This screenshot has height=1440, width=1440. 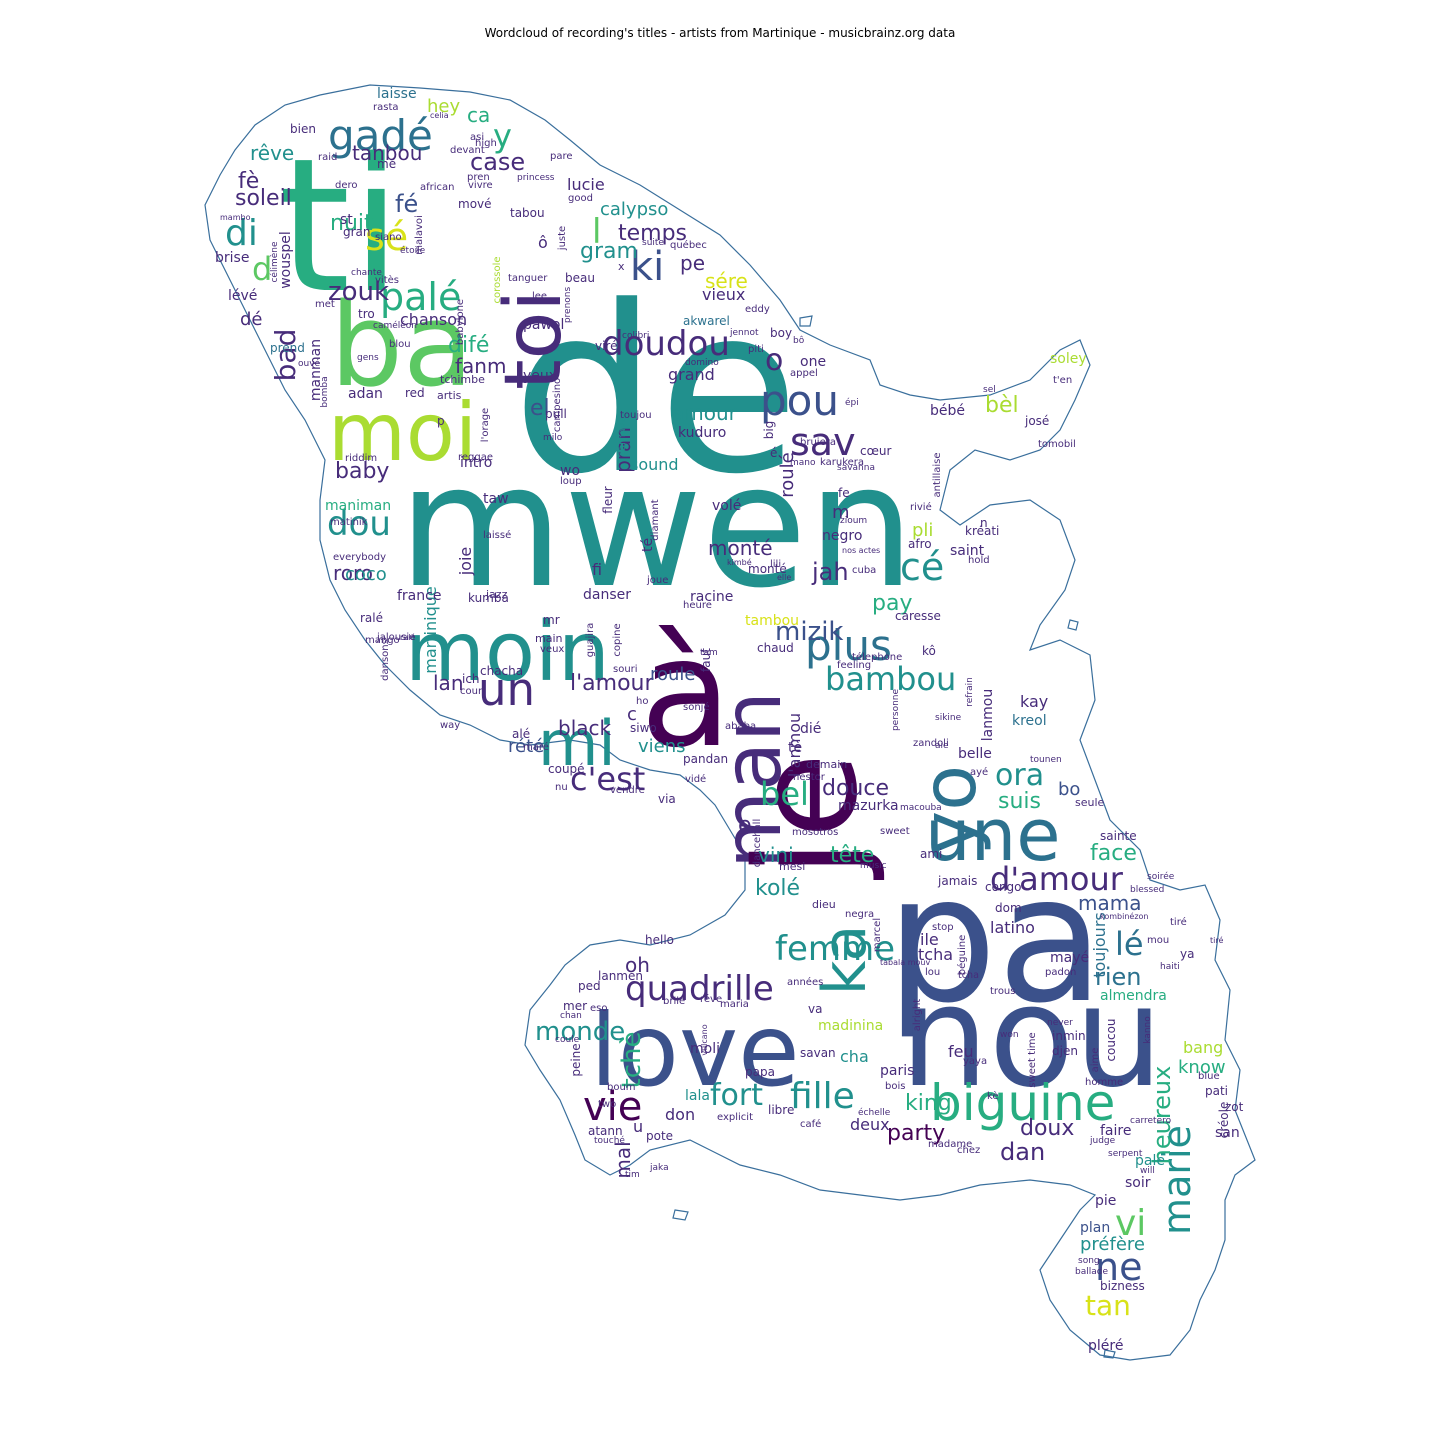 I want to click on word-soir: soir, so click(x=1138, y=1183).